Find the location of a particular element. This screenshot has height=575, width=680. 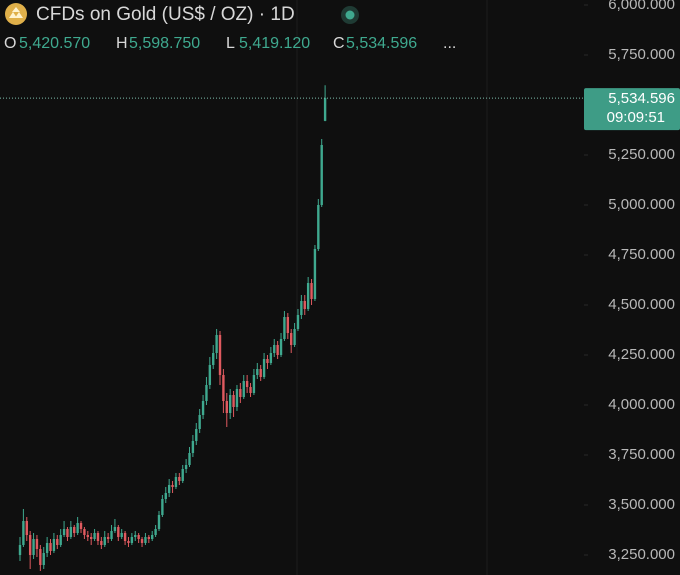

y-tick-label: 5,250.000 is located at coordinates (641, 154).